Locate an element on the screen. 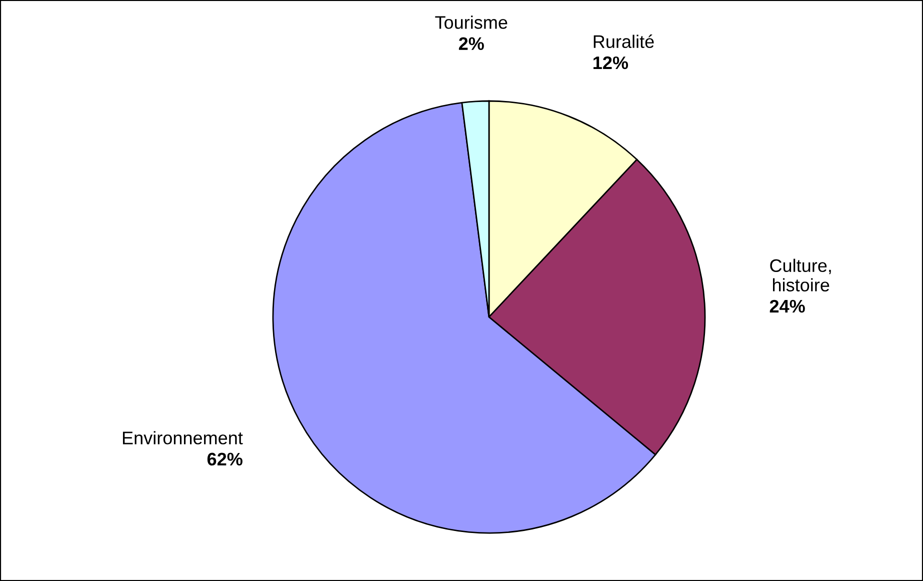  slice-label: Environnement is located at coordinates (182, 437).